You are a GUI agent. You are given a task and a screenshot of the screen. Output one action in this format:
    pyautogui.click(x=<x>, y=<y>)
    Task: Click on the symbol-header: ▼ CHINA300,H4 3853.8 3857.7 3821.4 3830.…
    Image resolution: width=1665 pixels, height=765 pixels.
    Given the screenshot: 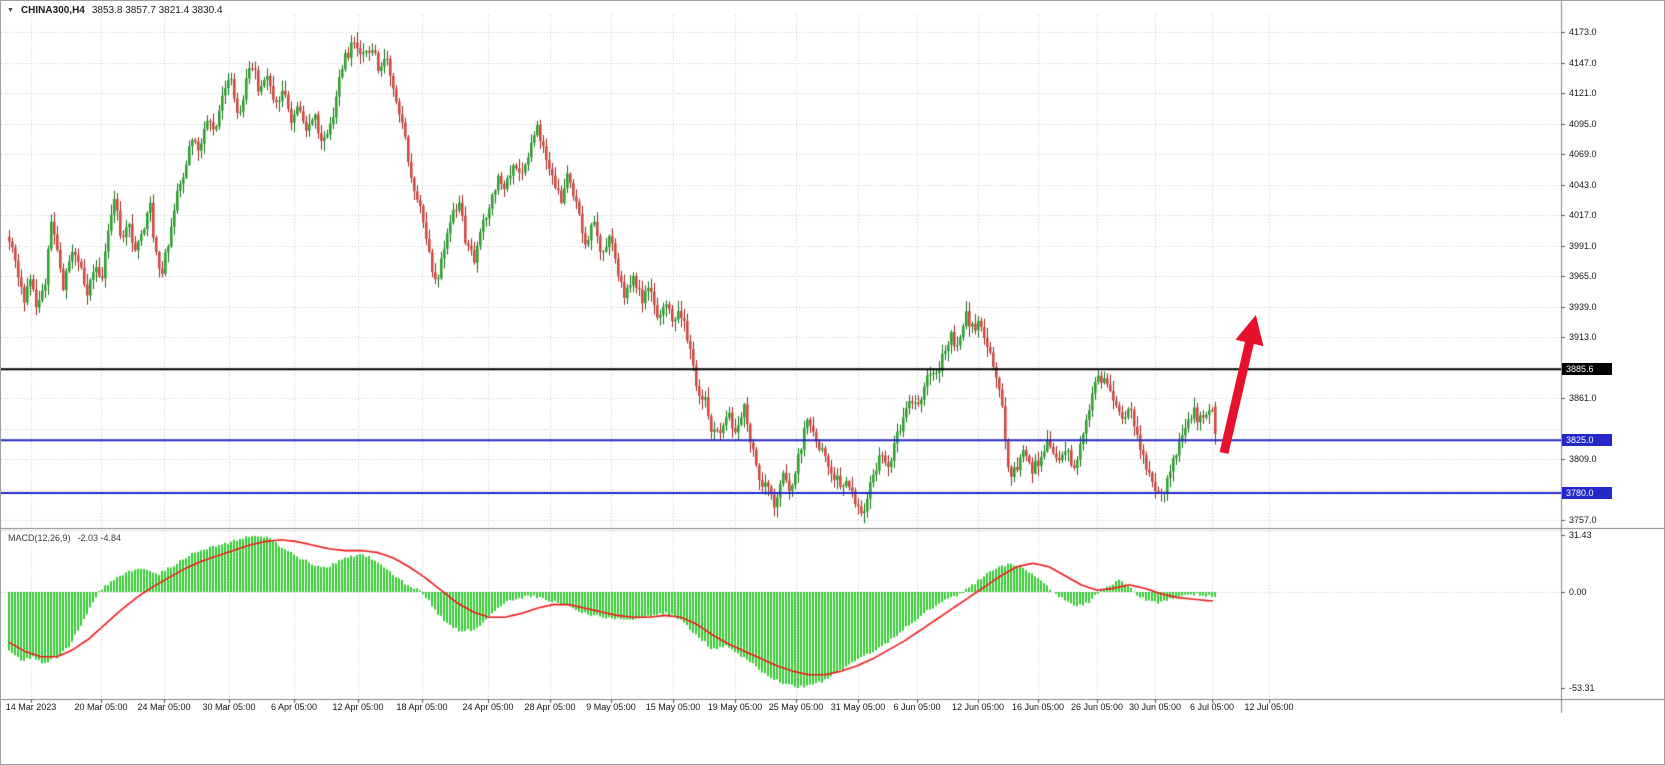 What is the action you would take?
    pyautogui.click(x=115, y=10)
    